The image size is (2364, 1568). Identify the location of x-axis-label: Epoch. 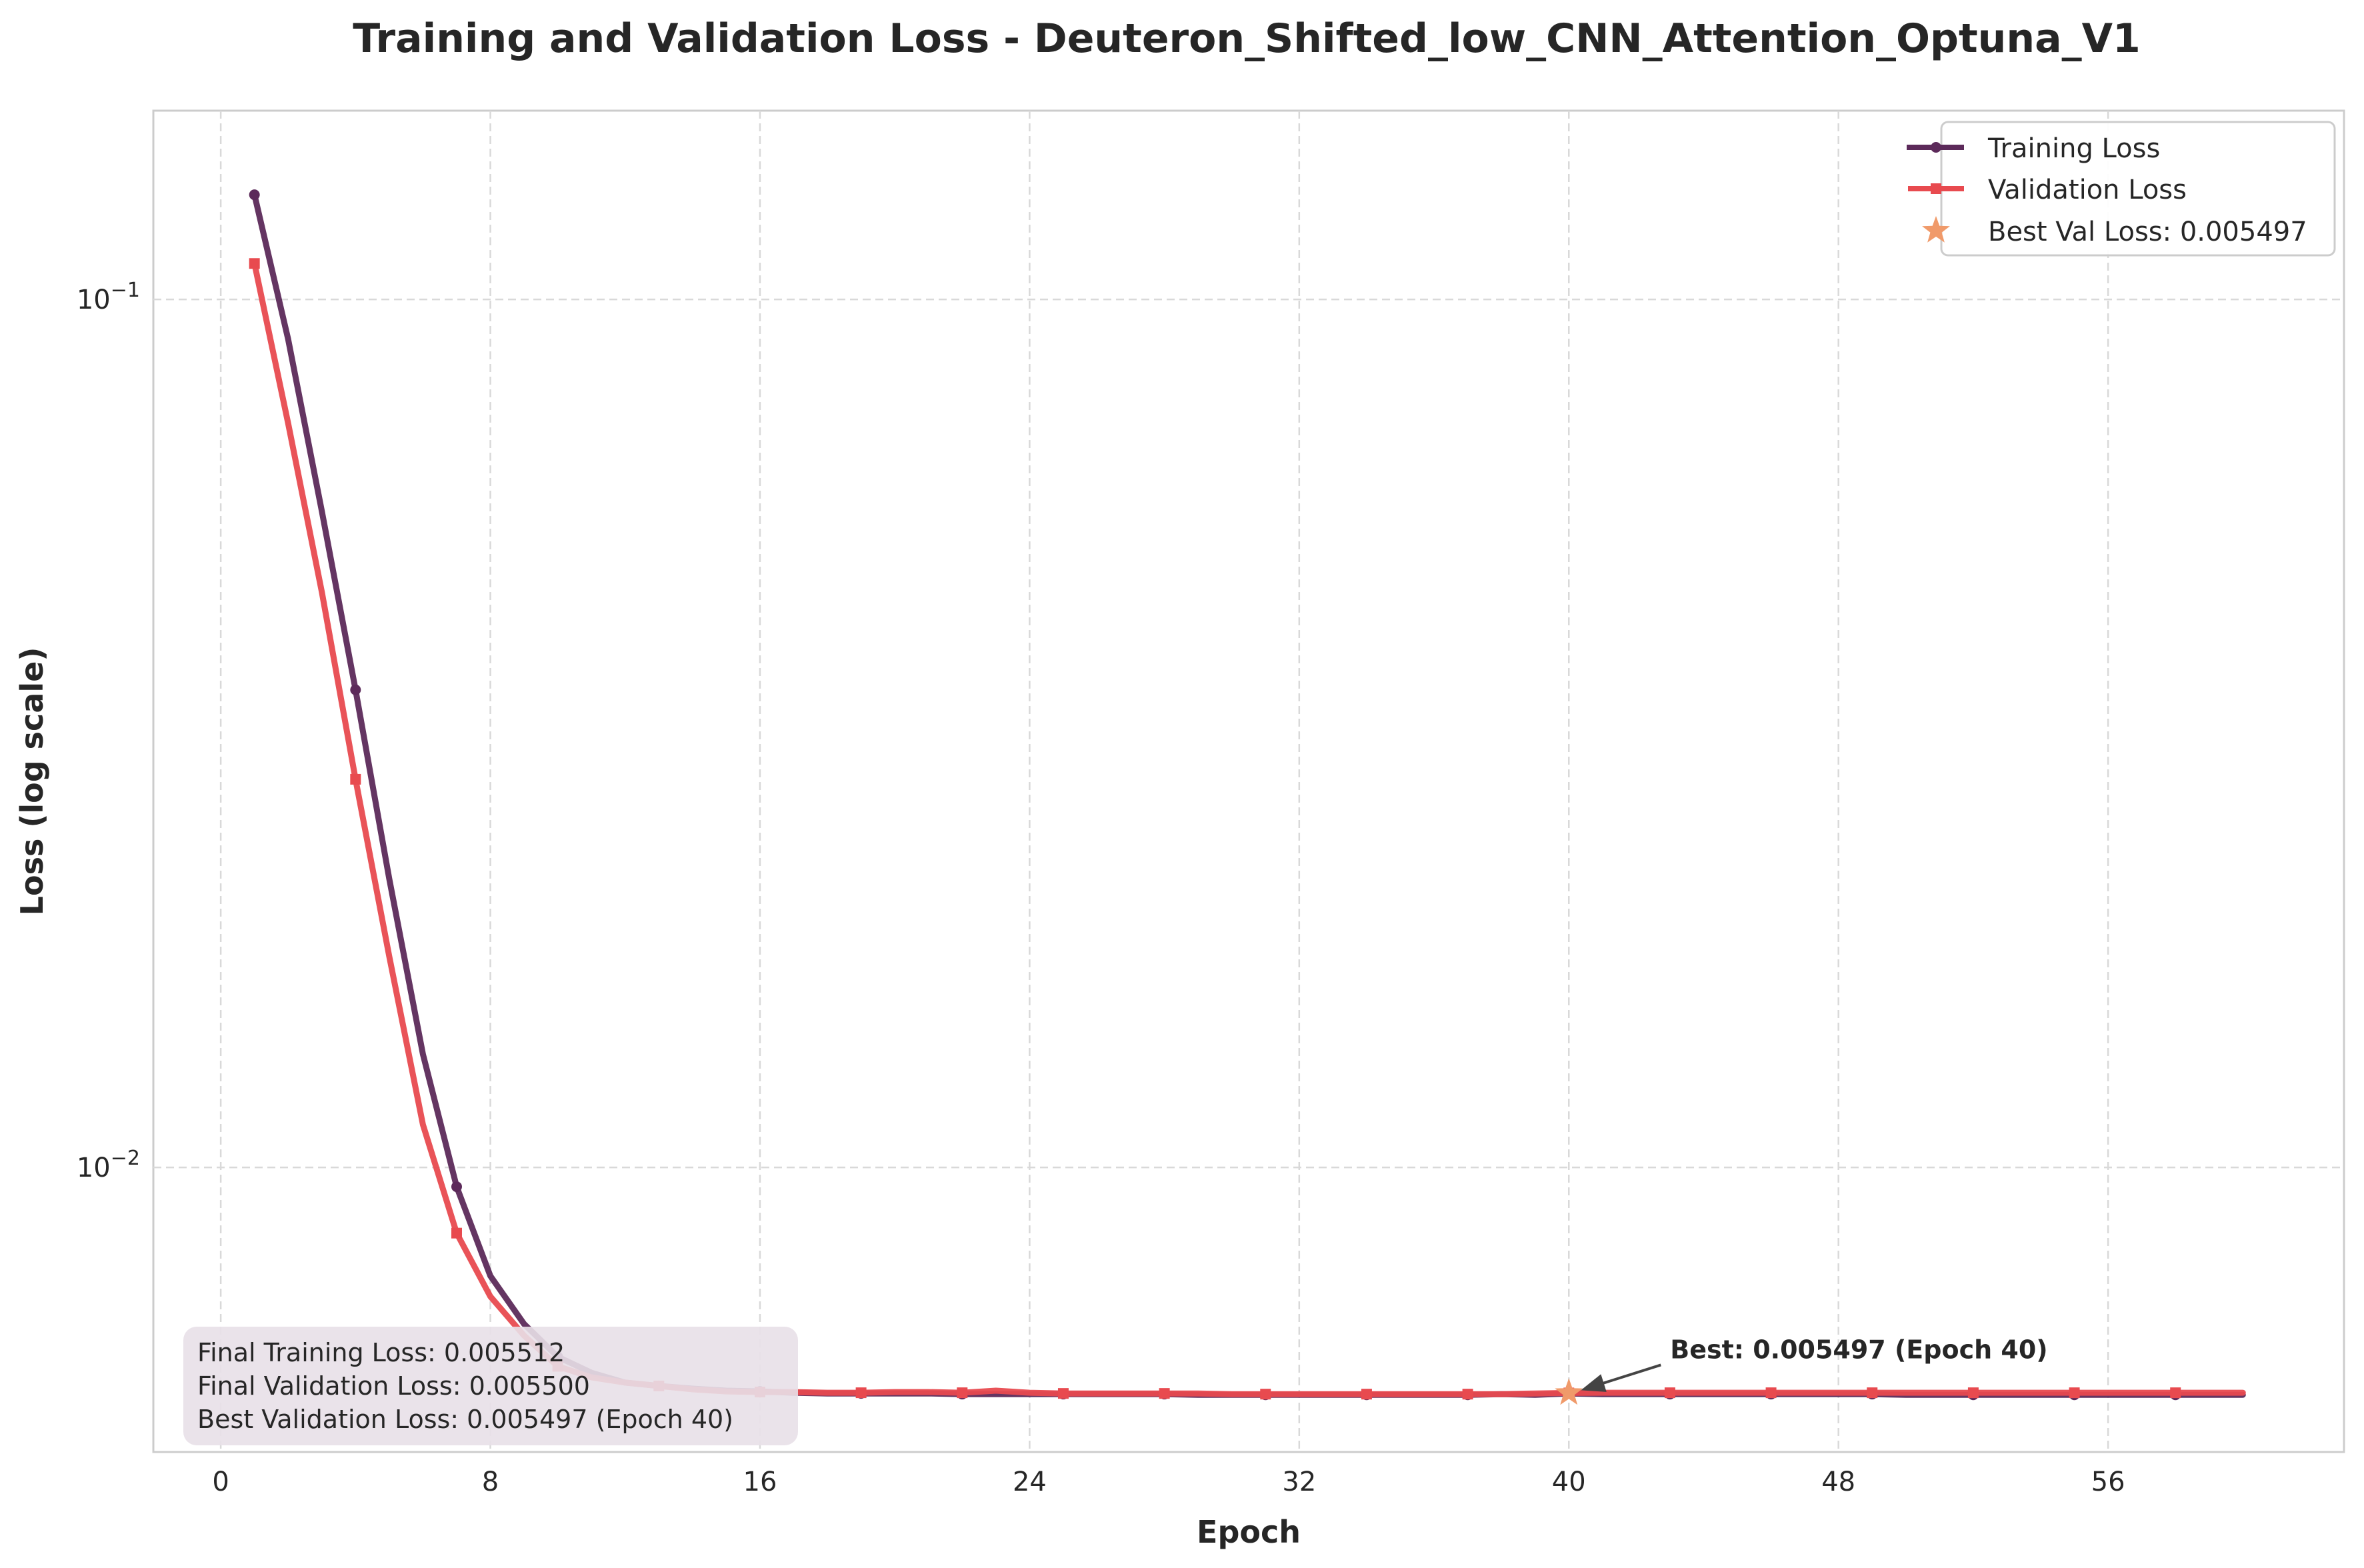
(1249, 1532).